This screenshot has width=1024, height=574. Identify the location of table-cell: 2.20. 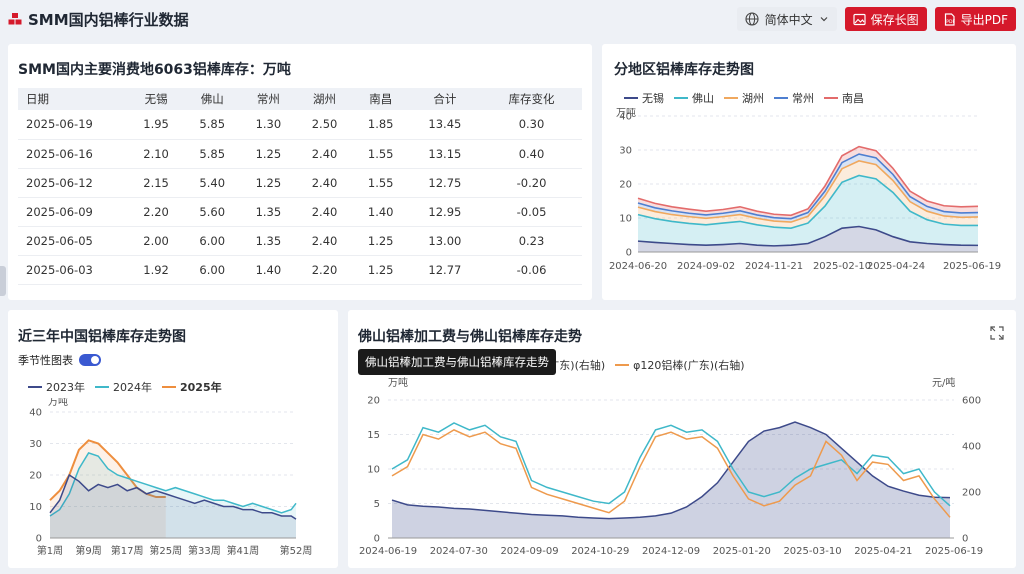
(324, 270).